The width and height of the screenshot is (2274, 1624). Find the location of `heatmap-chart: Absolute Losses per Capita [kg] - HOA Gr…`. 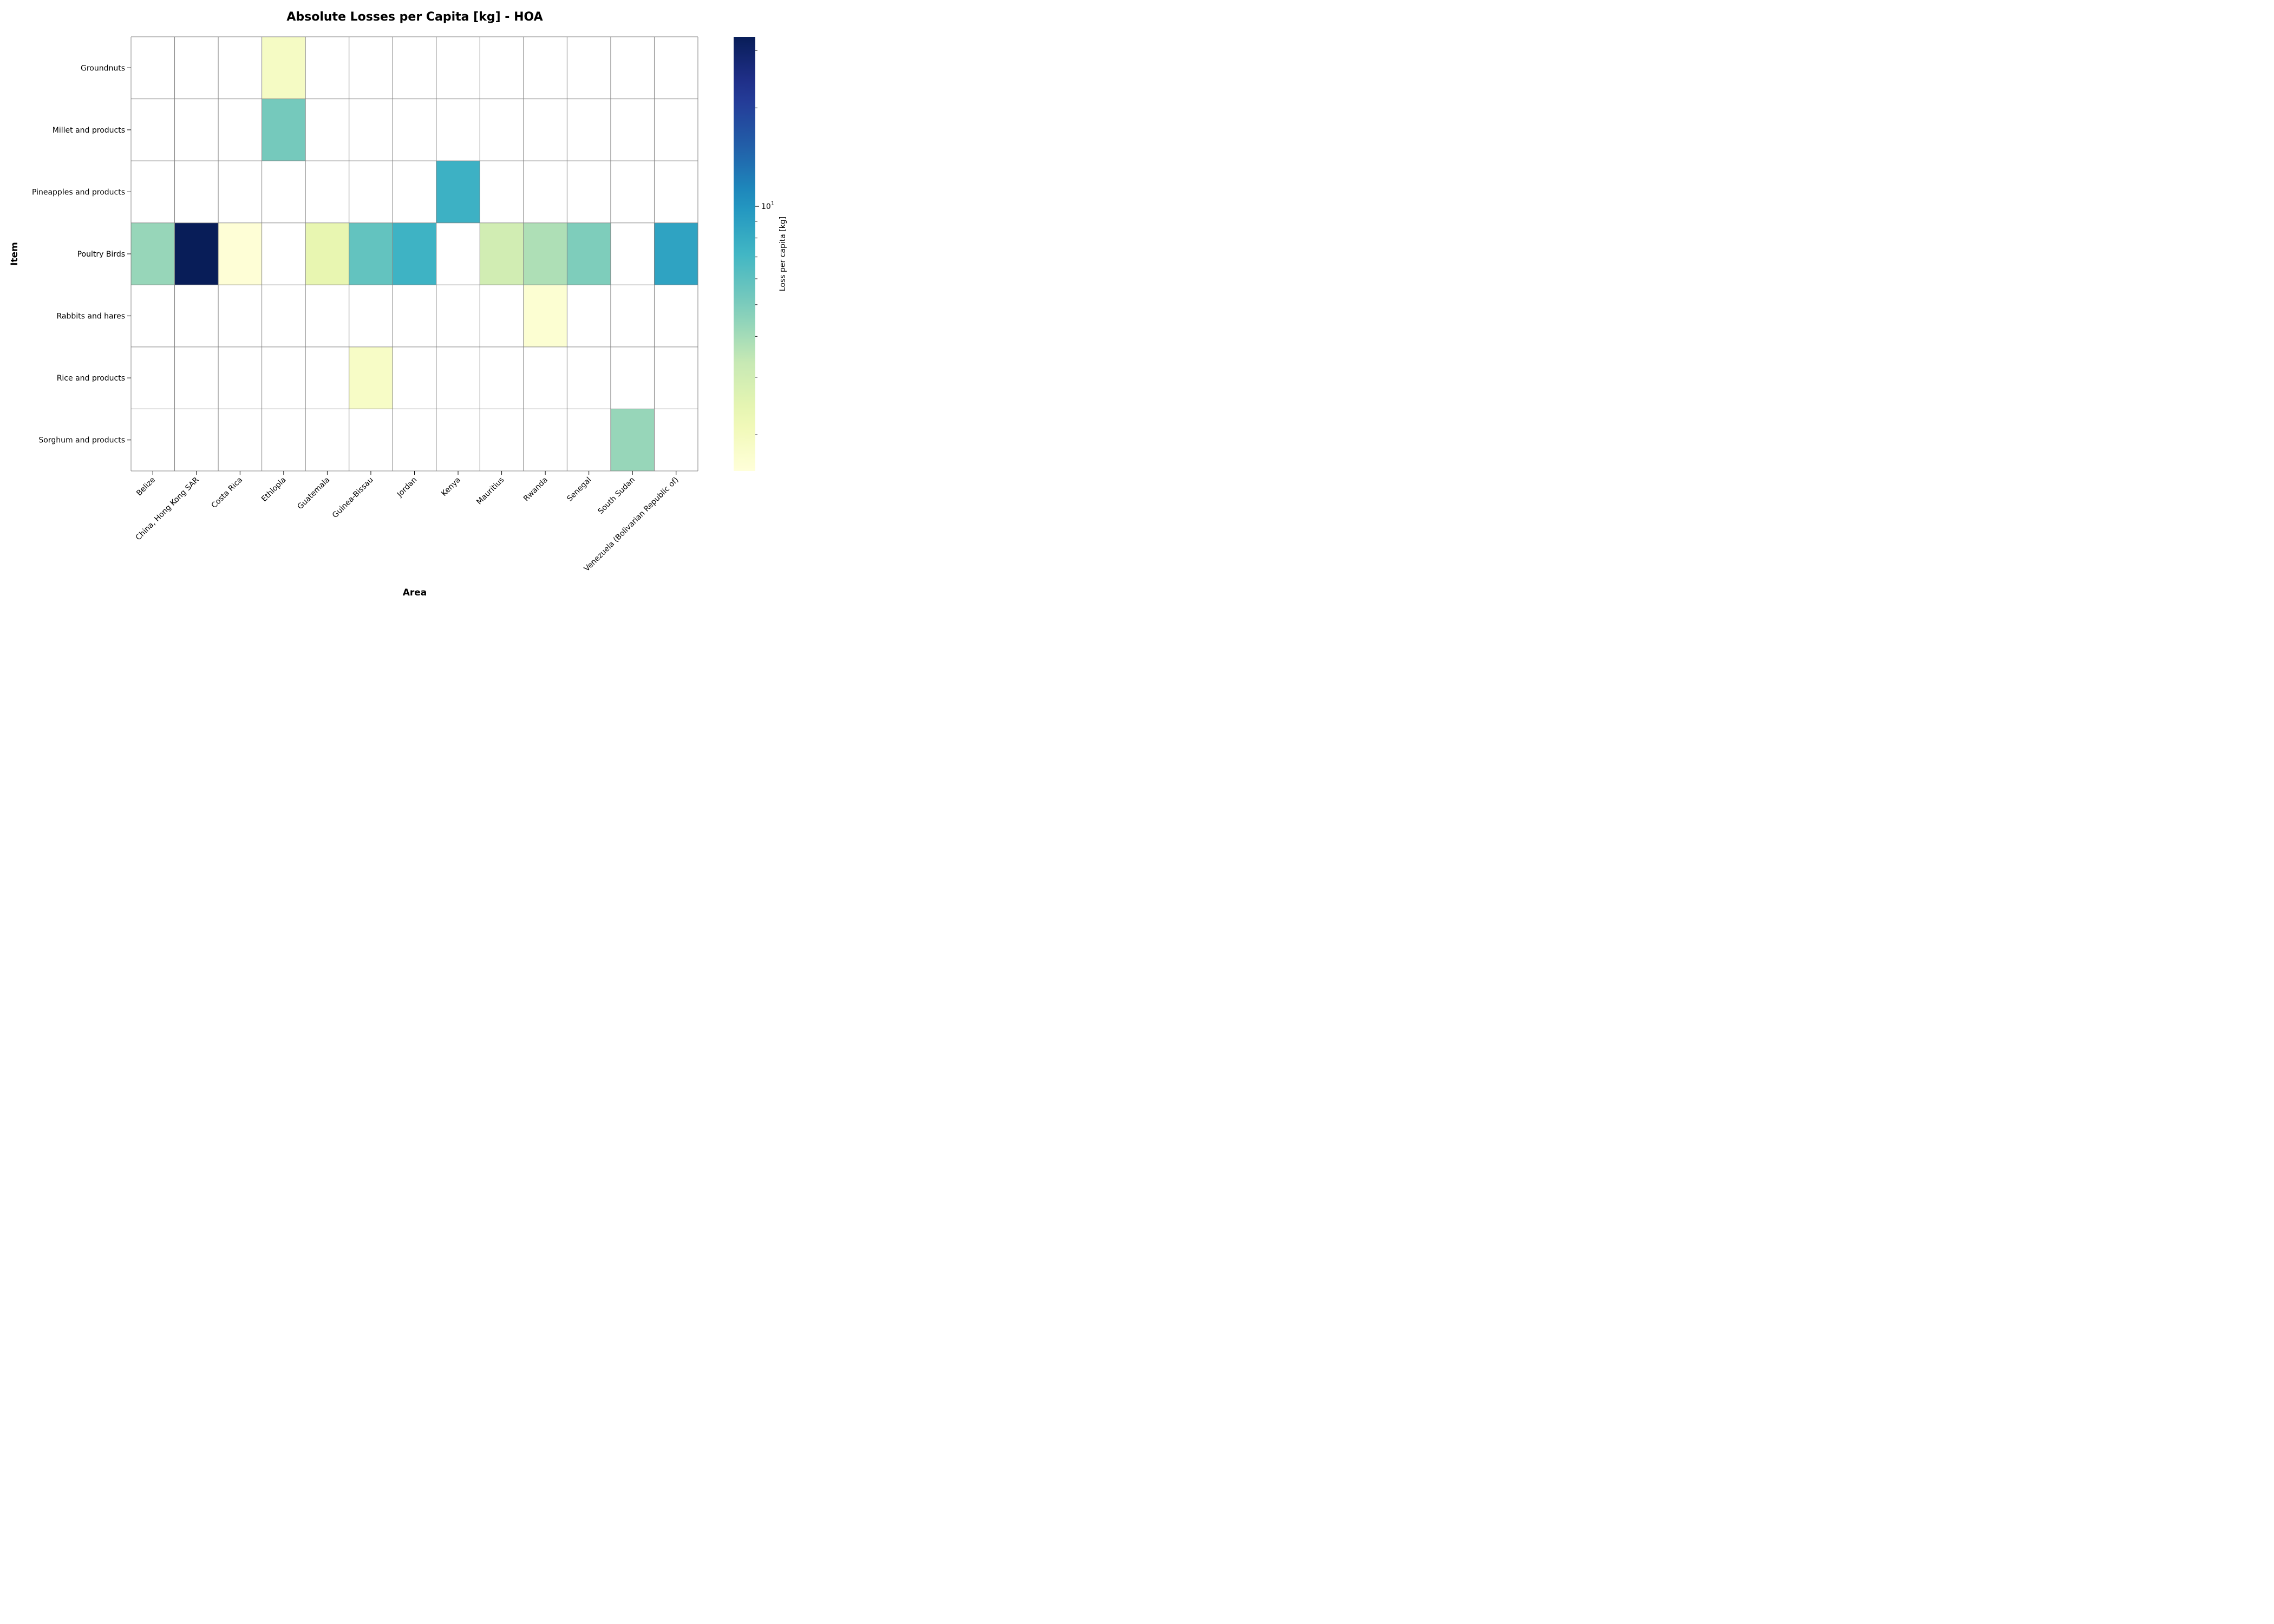

heatmap-chart: Absolute Losses per Capita [kg] - HOA Gr… is located at coordinates (398, 304).